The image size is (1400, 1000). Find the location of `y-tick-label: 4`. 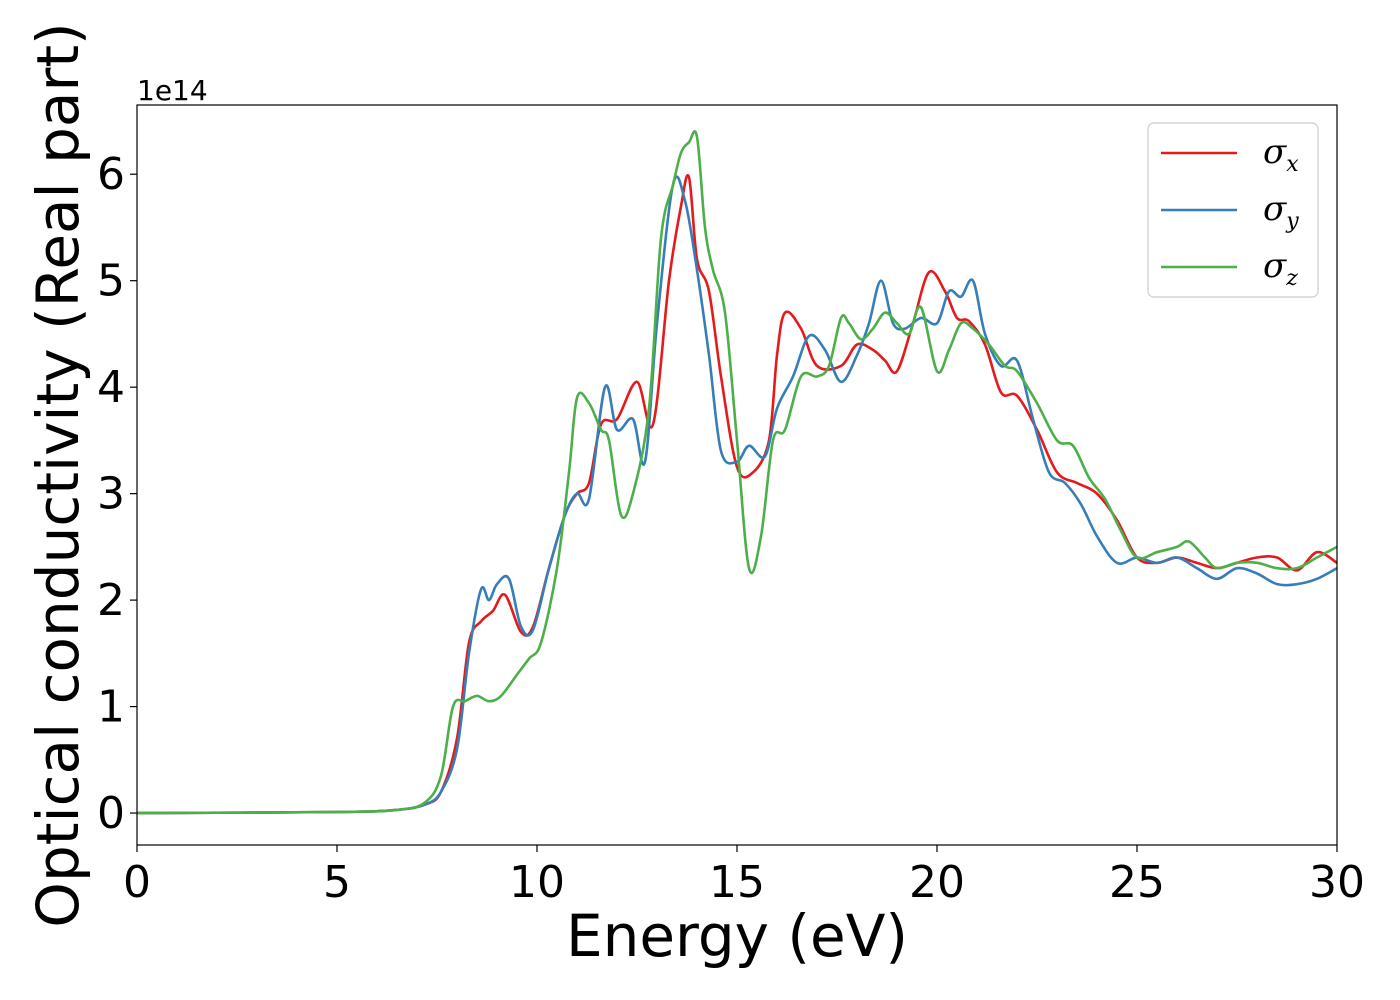

y-tick-label: 4 is located at coordinates (111, 387).